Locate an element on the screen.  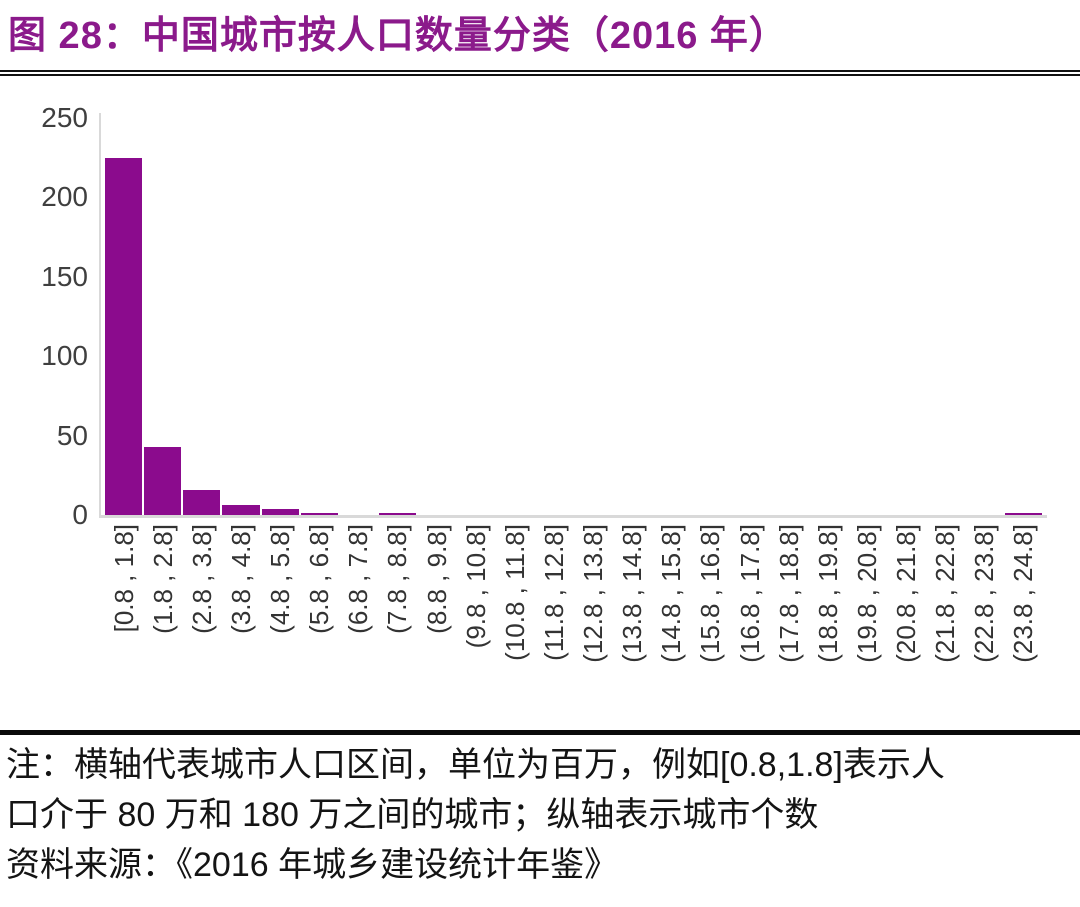
x-axis-tick-label: (13.8 , 14.8] is located at coordinates (632, 593).